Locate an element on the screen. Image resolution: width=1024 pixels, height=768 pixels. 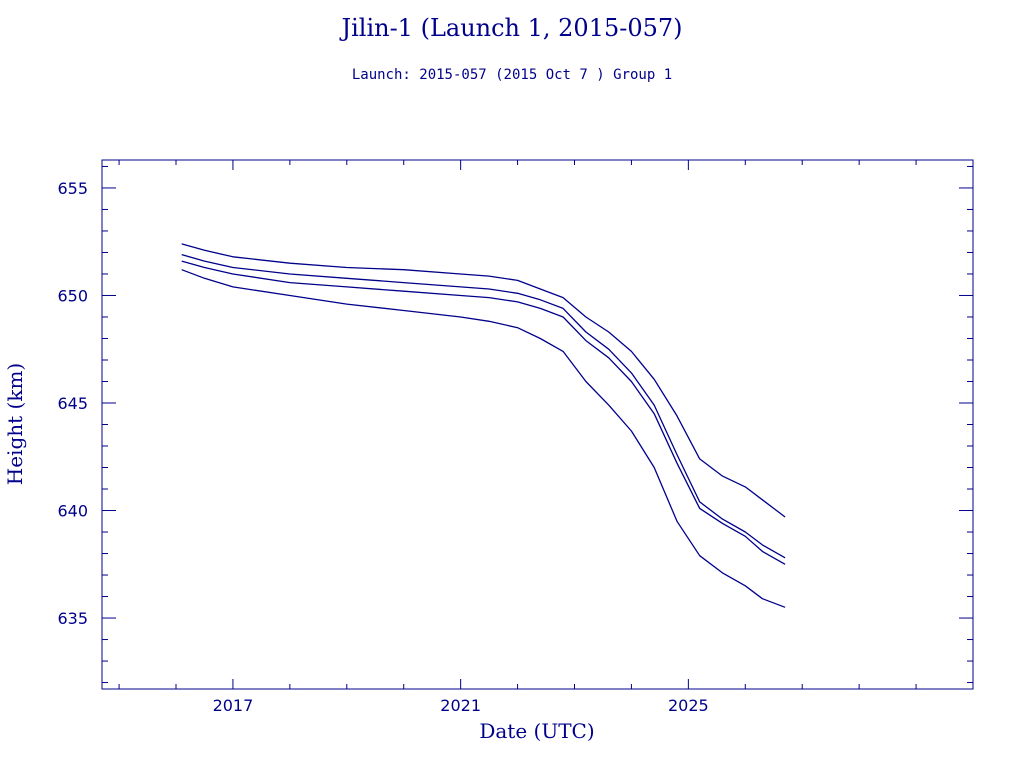
x-tick-label: 2025 is located at coordinates (688, 705).